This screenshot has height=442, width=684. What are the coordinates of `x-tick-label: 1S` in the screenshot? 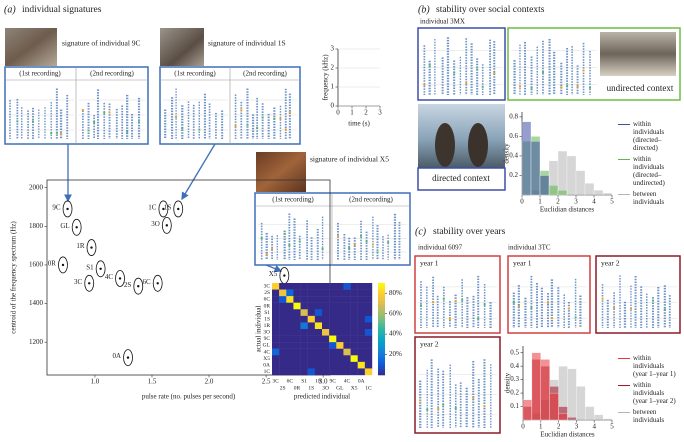 It's located at (311, 388).